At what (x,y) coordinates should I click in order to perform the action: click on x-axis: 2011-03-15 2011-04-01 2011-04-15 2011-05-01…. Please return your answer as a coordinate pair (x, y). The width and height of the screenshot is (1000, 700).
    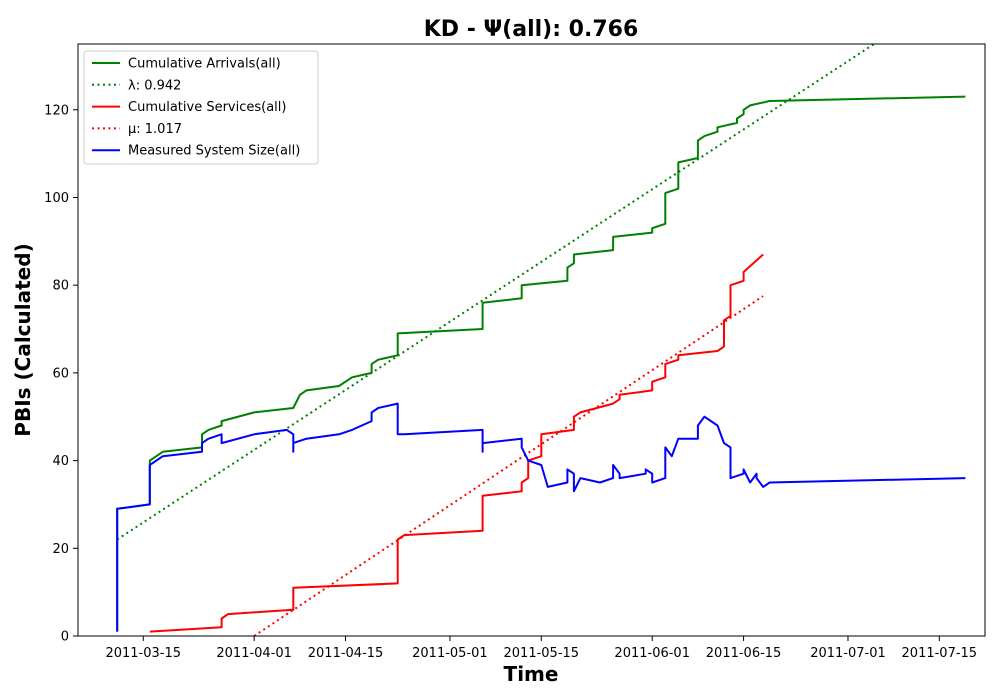
    Looking at the image, I should click on (541, 648).